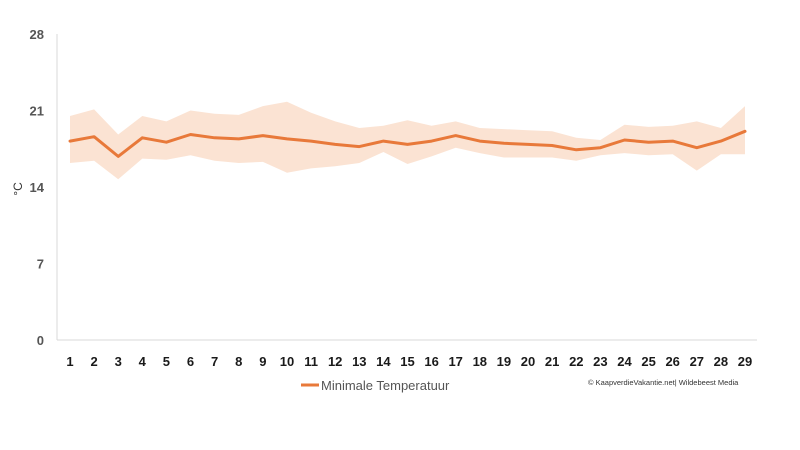 This screenshot has height=450, width=800. Describe the element at coordinates (648, 361) in the screenshot. I see `x-tick-label: 25` at that location.